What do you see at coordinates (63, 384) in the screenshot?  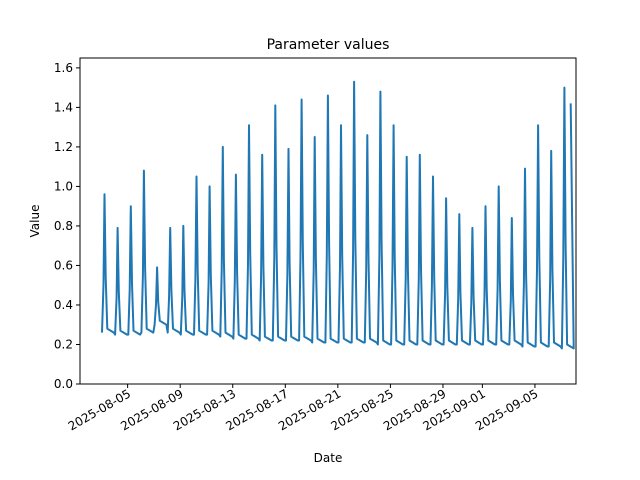 I see `y-tick-label: 0.0` at bounding box center [63, 384].